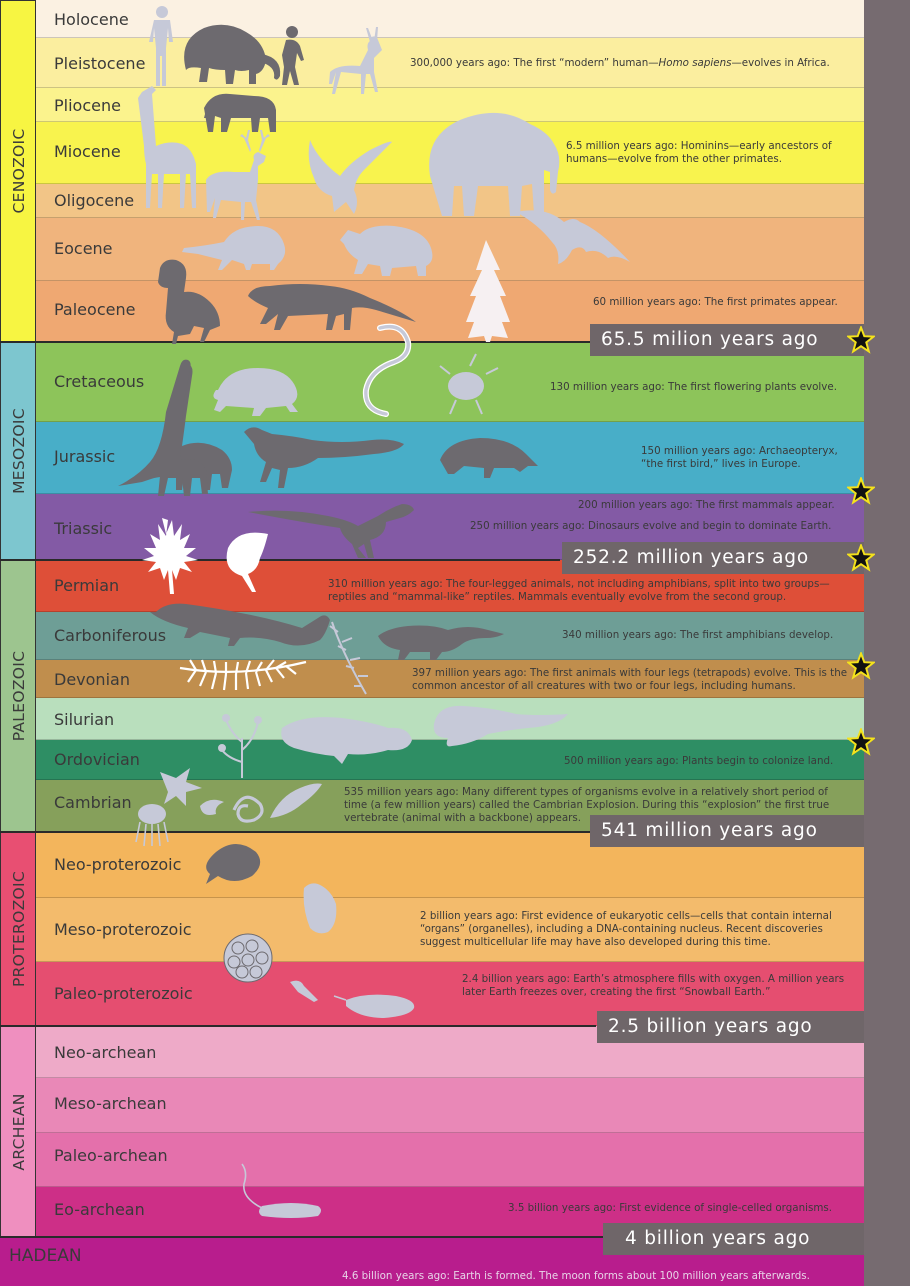 This screenshot has height=1286, width=910. I want to click on brachiosaurus-silhouette, so click(163, 427).